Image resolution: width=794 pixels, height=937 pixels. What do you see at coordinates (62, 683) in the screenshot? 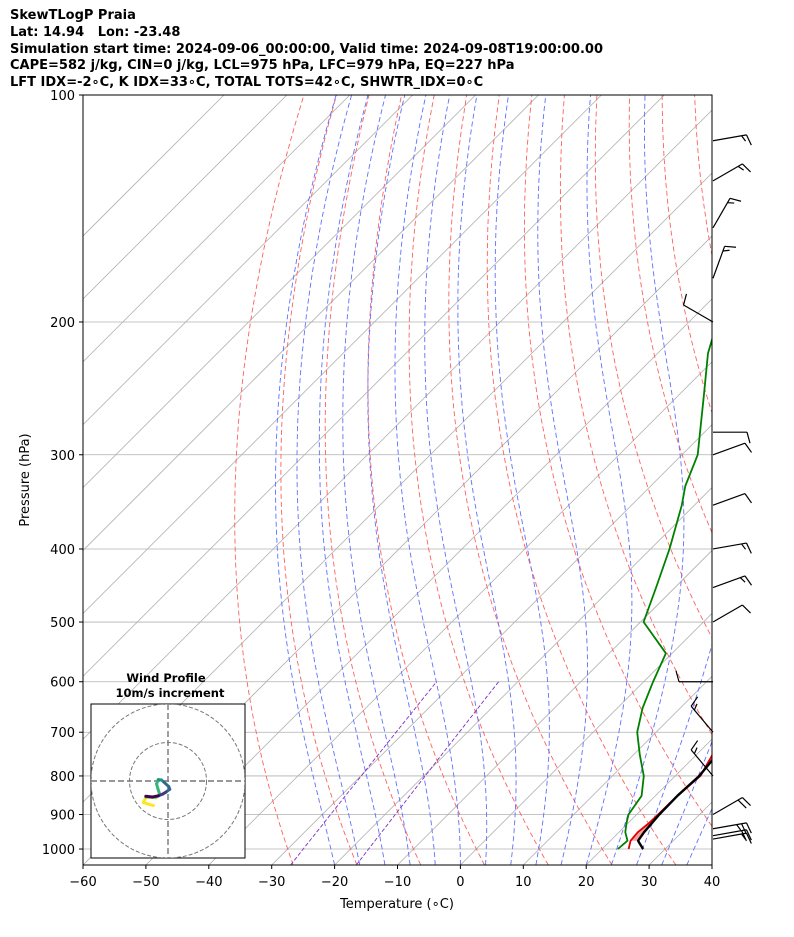
I see `y-tick-label: 600` at bounding box center [62, 683].